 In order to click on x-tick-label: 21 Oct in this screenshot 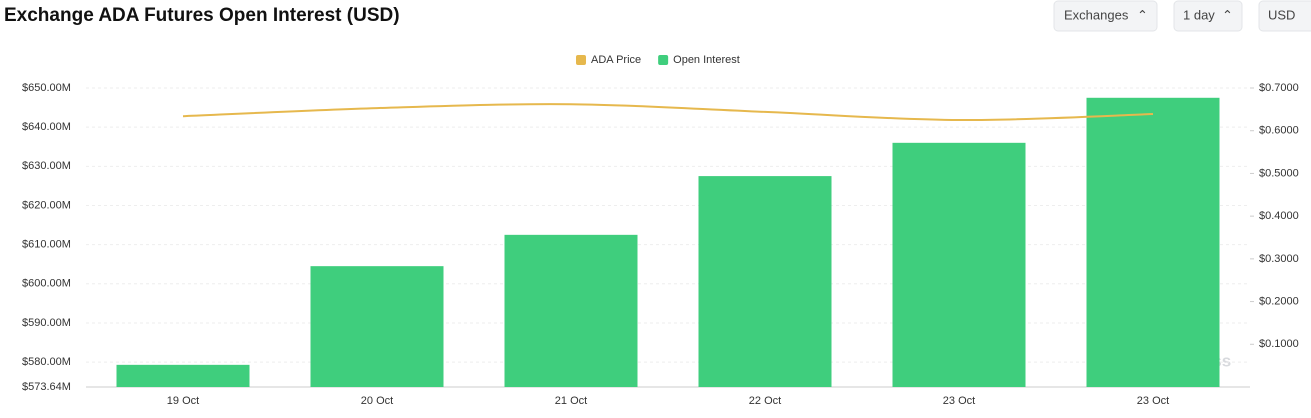, I will do `click(571, 401)`.